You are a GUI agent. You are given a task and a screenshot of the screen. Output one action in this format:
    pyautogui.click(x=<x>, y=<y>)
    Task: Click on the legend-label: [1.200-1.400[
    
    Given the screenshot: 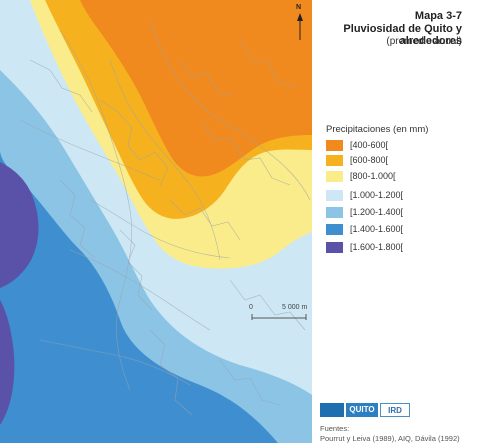 What is the action you would take?
    pyautogui.click(x=377, y=212)
    